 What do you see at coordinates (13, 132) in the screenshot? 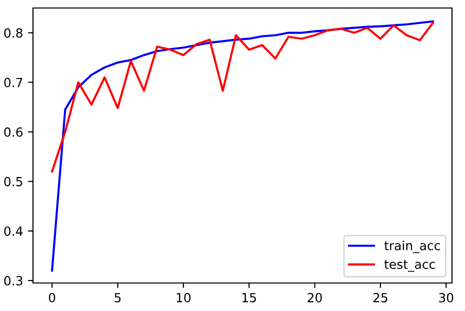
I see `y-tick-label: 0.6` at bounding box center [13, 132].